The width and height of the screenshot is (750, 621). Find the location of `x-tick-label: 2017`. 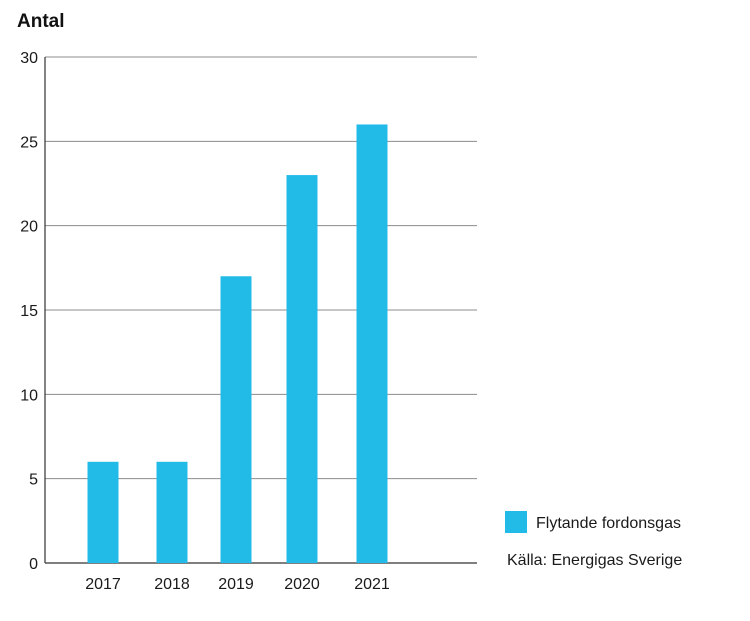

x-tick-label: 2017 is located at coordinates (103, 584).